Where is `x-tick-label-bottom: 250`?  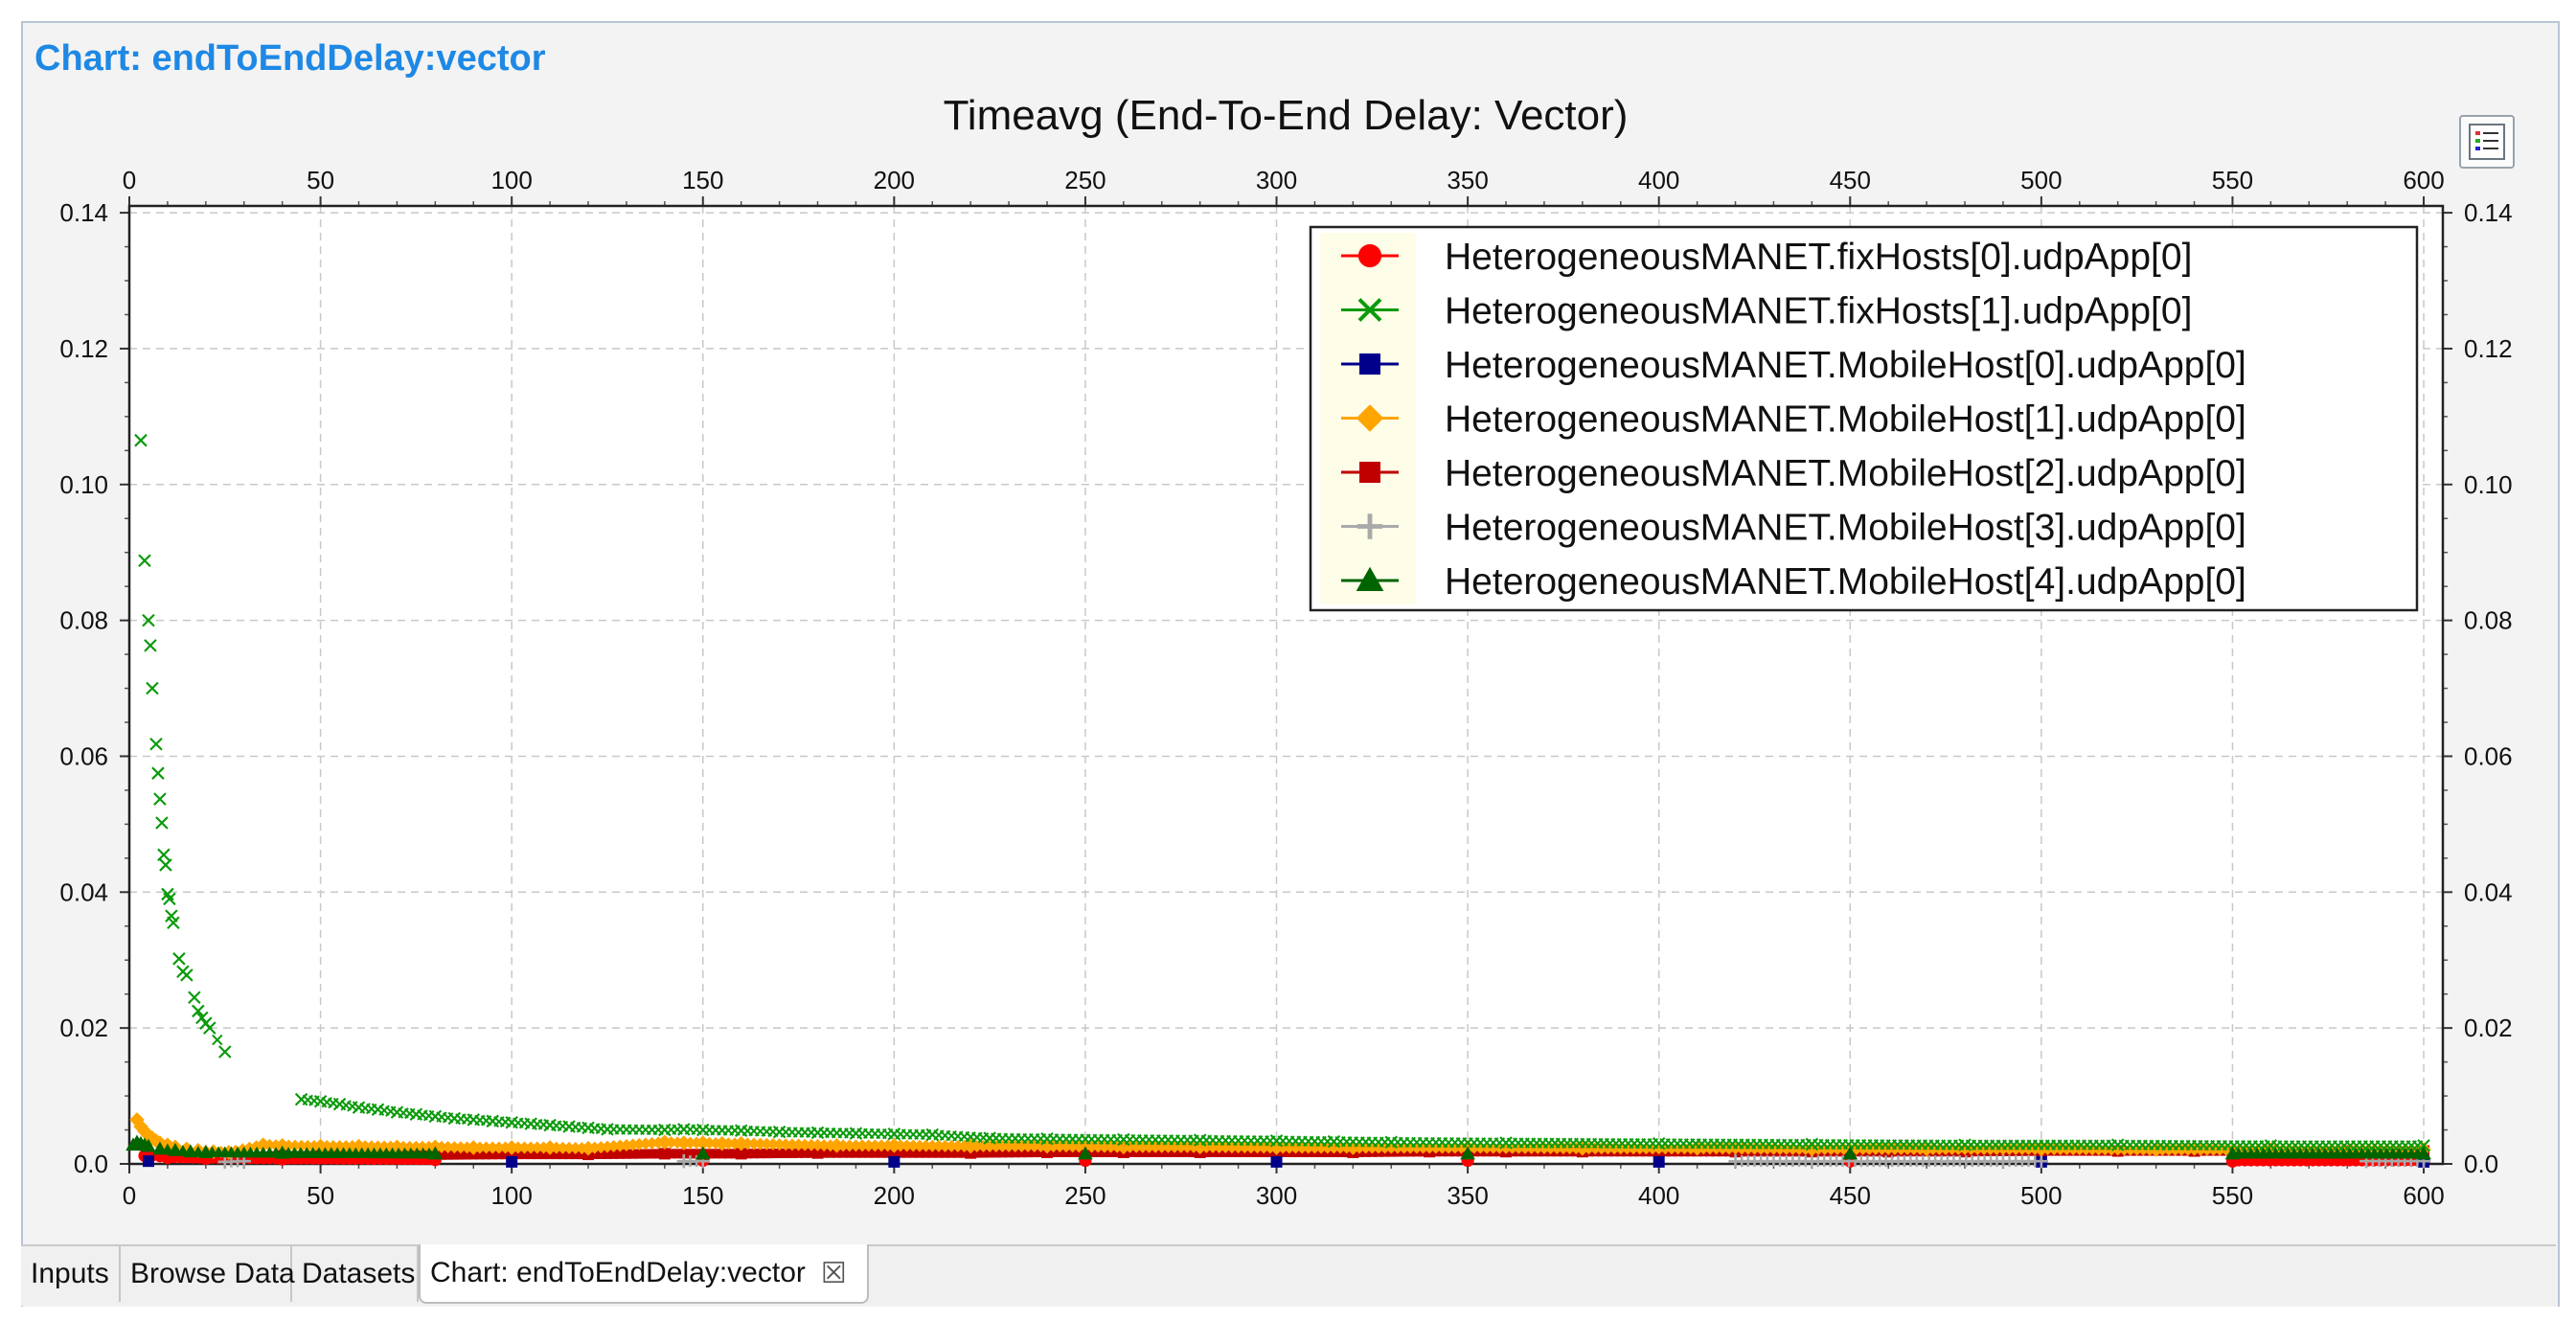 x-tick-label-bottom: 250 is located at coordinates (1085, 1195).